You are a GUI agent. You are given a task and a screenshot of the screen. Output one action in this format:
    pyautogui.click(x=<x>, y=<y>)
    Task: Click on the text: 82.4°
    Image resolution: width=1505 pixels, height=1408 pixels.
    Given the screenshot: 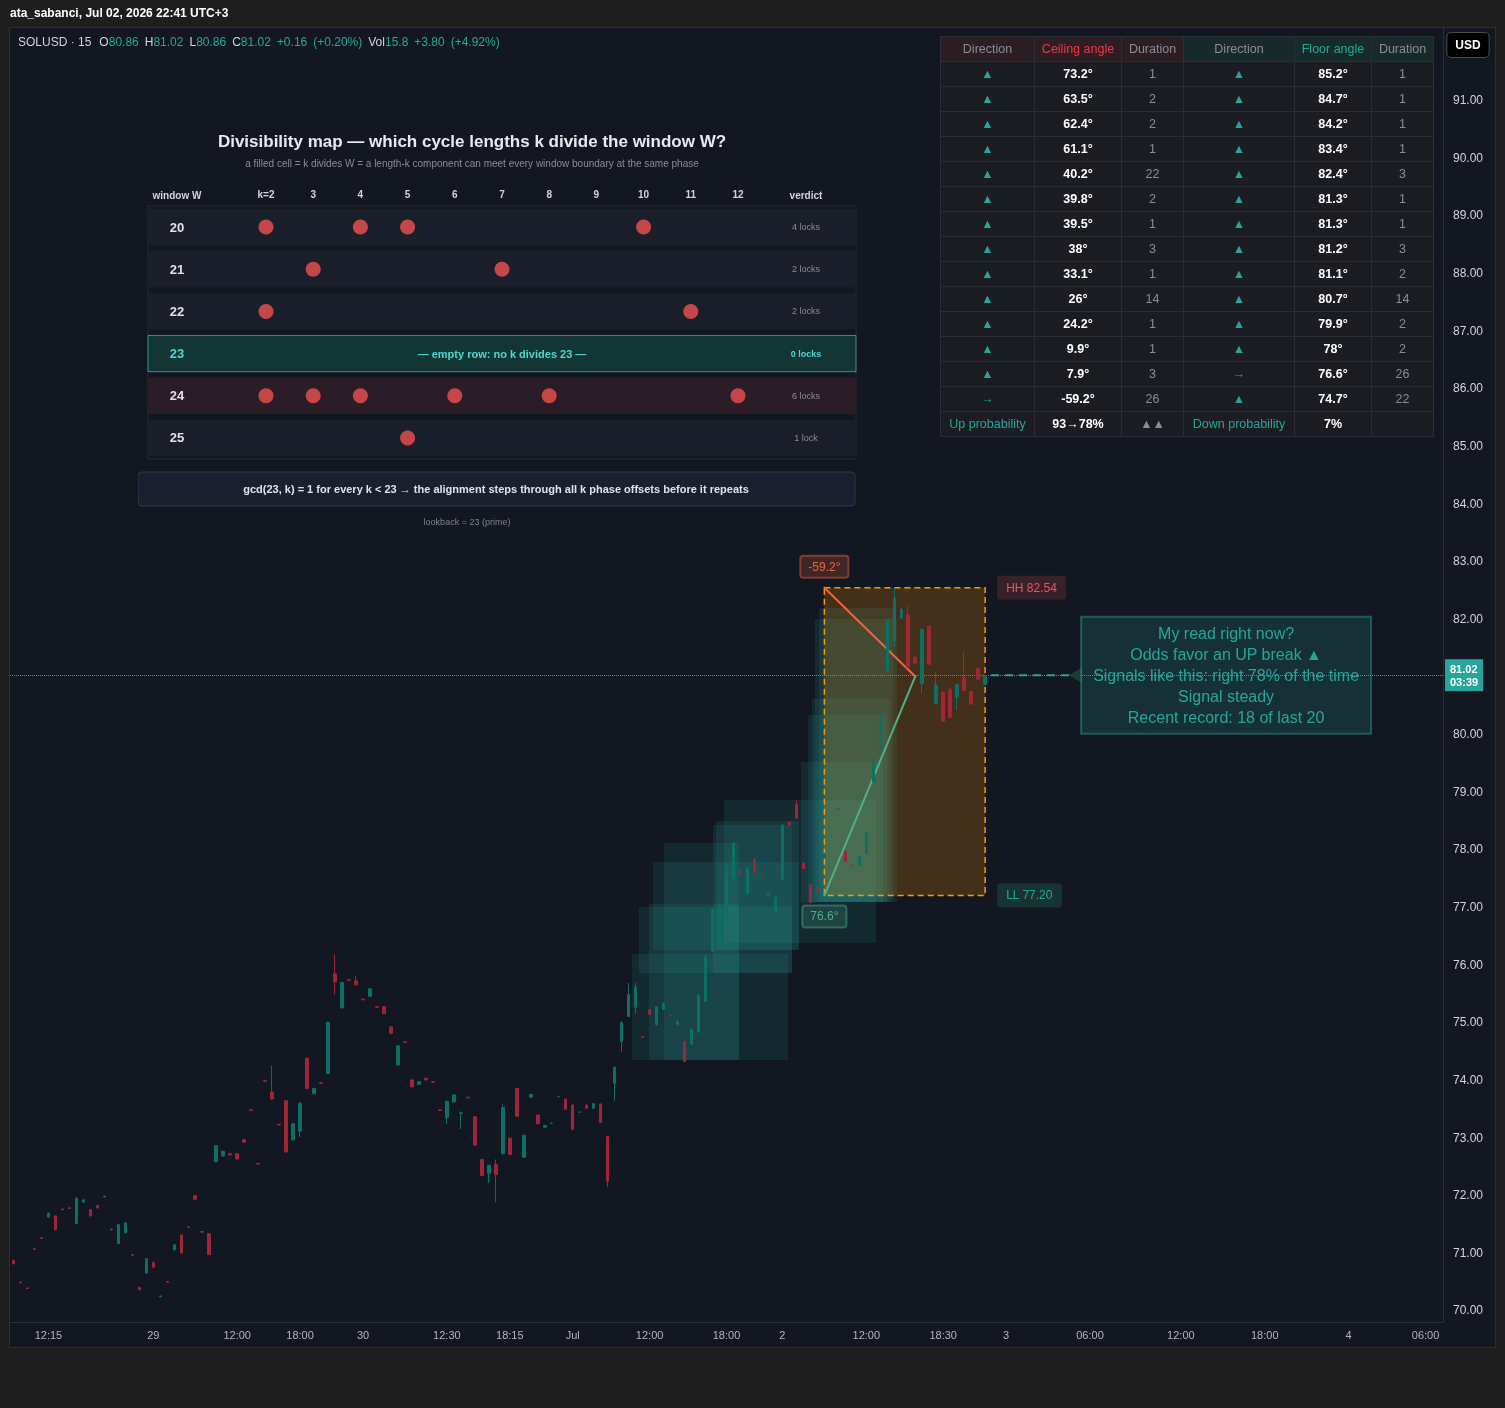 What is the action you would take?
    pyautogui.click(x=1333, y=174)
    